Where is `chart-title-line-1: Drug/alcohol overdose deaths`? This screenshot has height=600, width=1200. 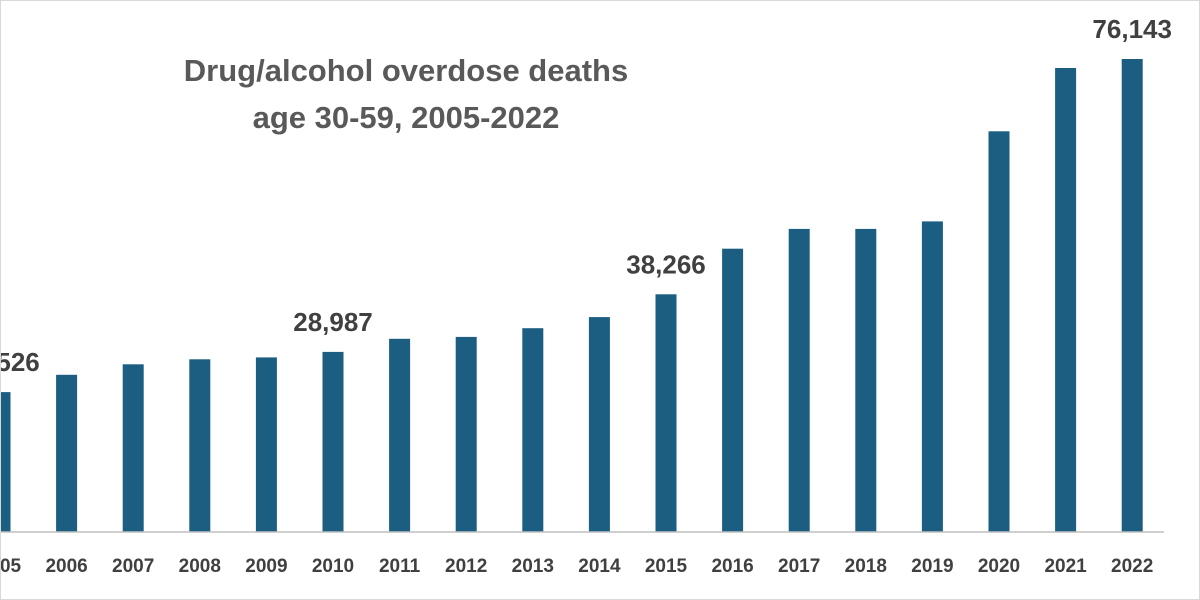
chart-title-line-1: Drug/alcohol overdose deaths is located at coordinates (406, 70).